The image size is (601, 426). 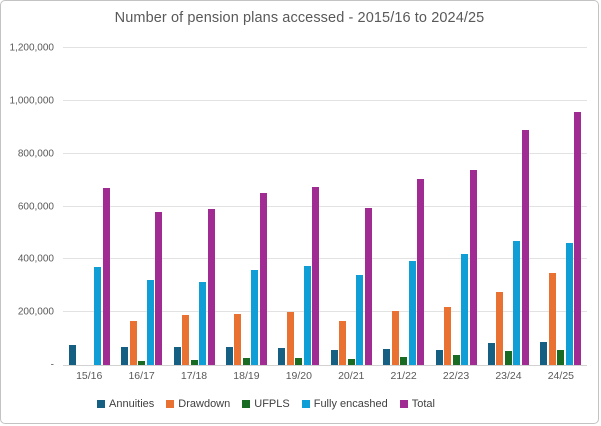 I want to click on bar-fully-encashed-17/18, so click(x=203, y=323).